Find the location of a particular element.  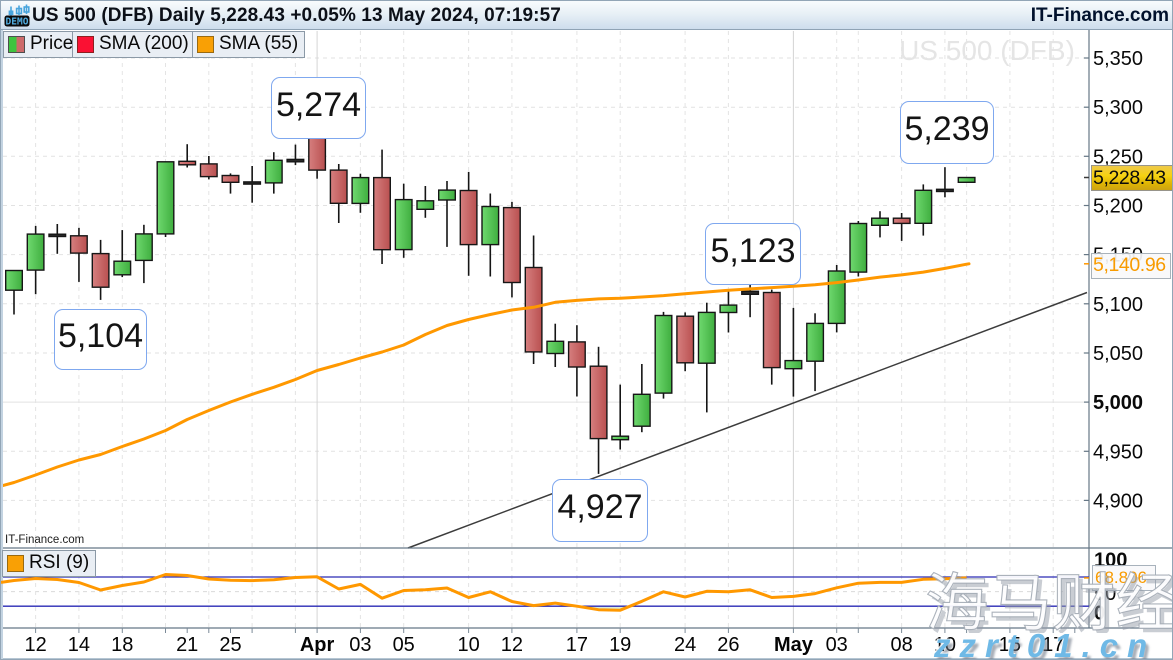

legend-sma55-label: SMA (55) is located at coordinates (259, 43).